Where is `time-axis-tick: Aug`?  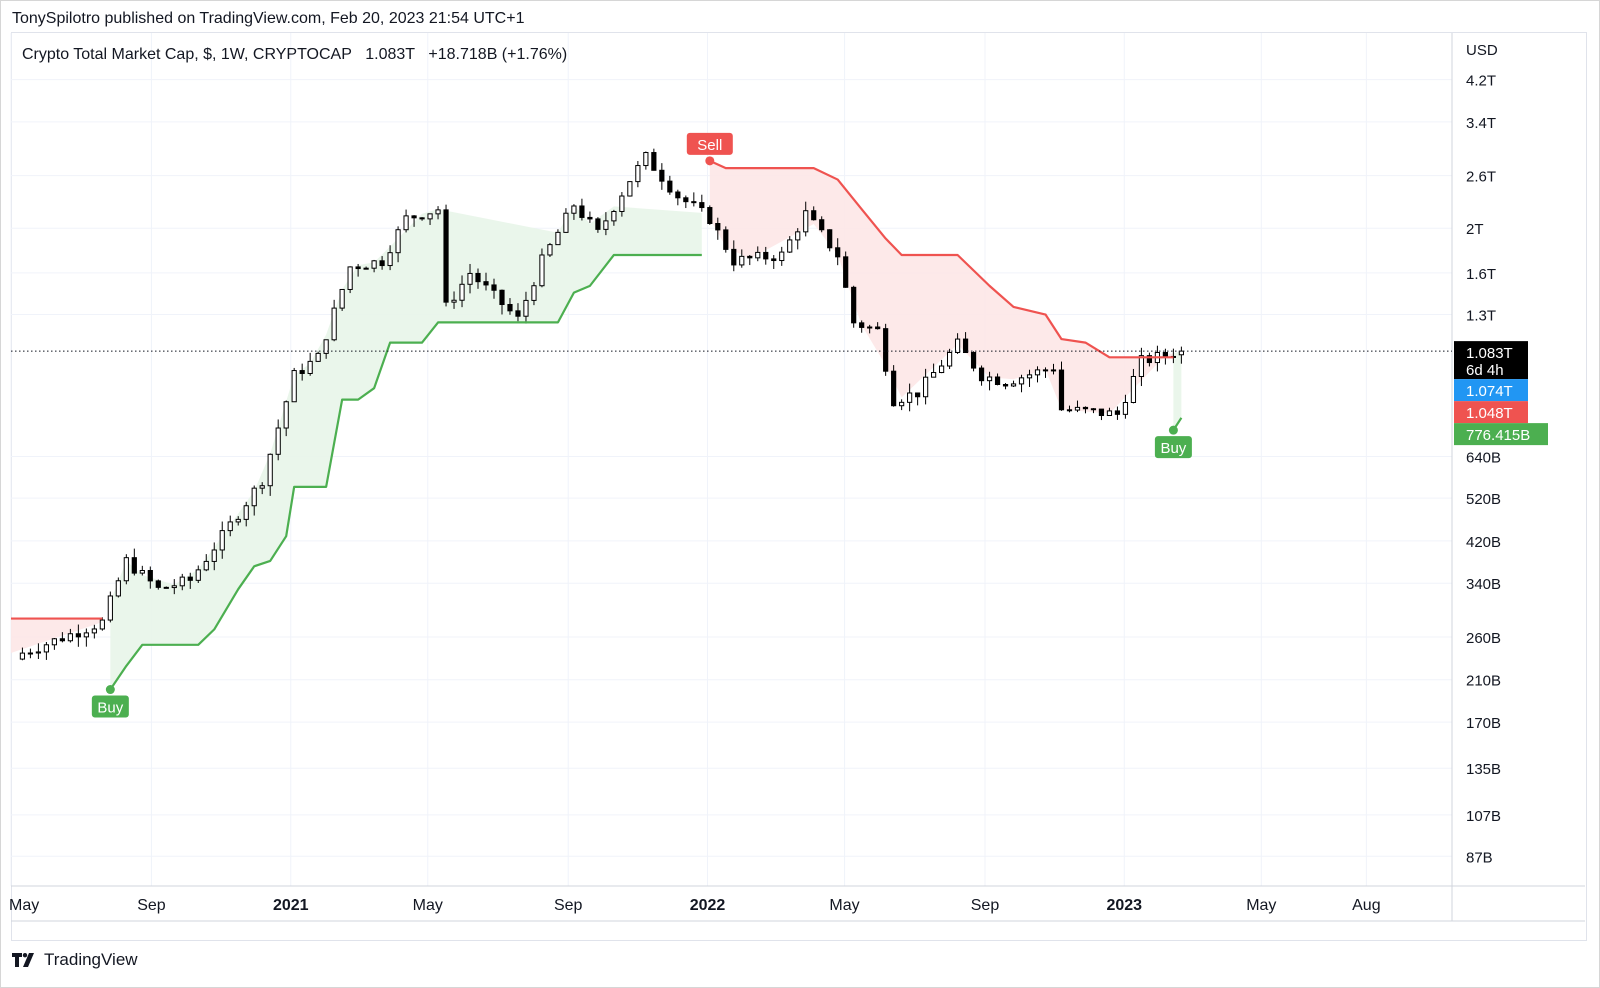 time-axis-tick: Aug is located at coordinates (1366, 905).